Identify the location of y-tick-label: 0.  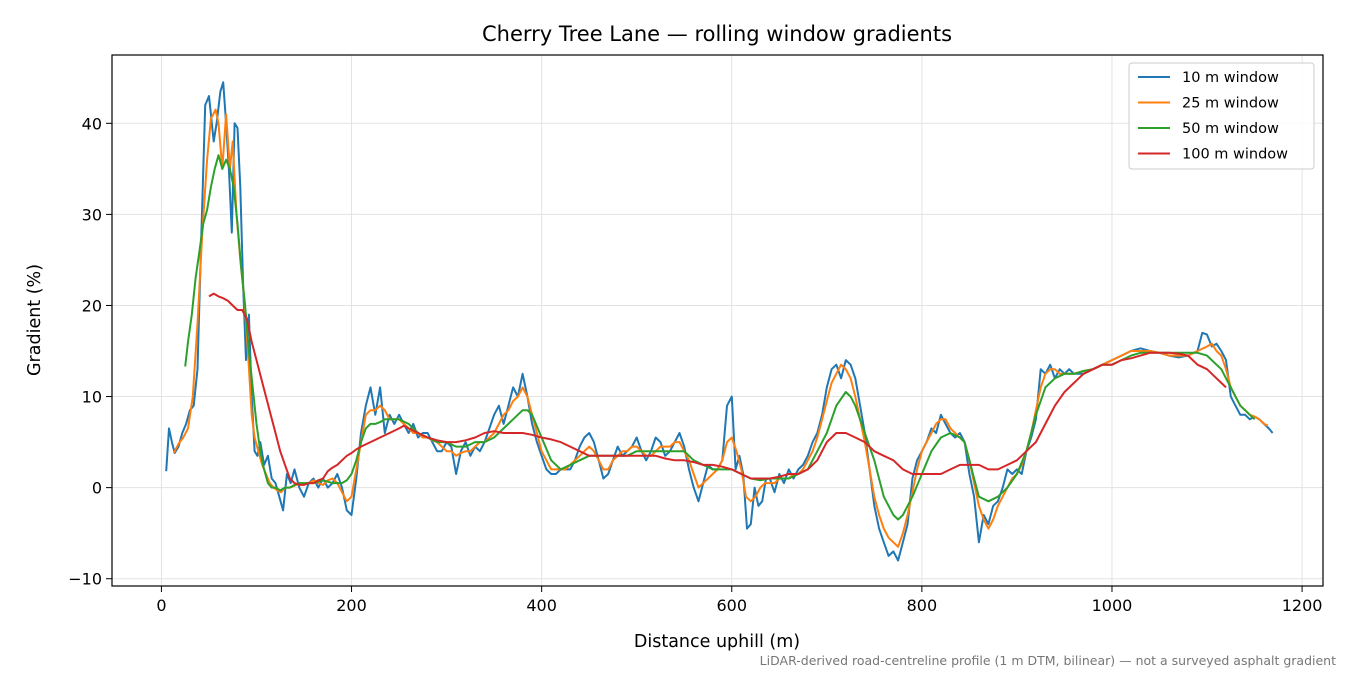
(97, 488).